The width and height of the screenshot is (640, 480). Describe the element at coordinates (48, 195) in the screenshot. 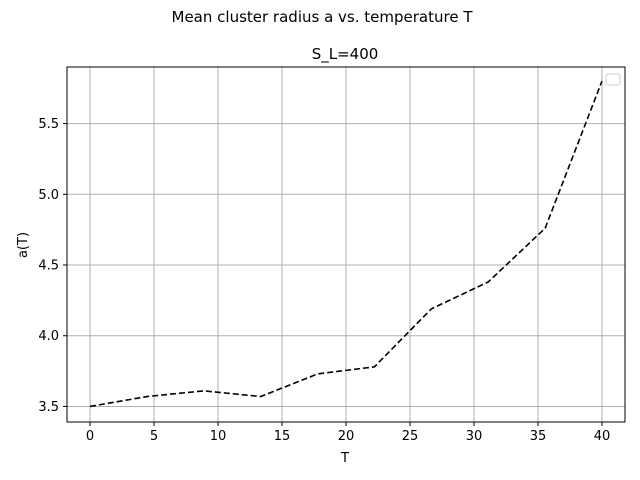

I see `y-tick-label: 5.0` at that location.